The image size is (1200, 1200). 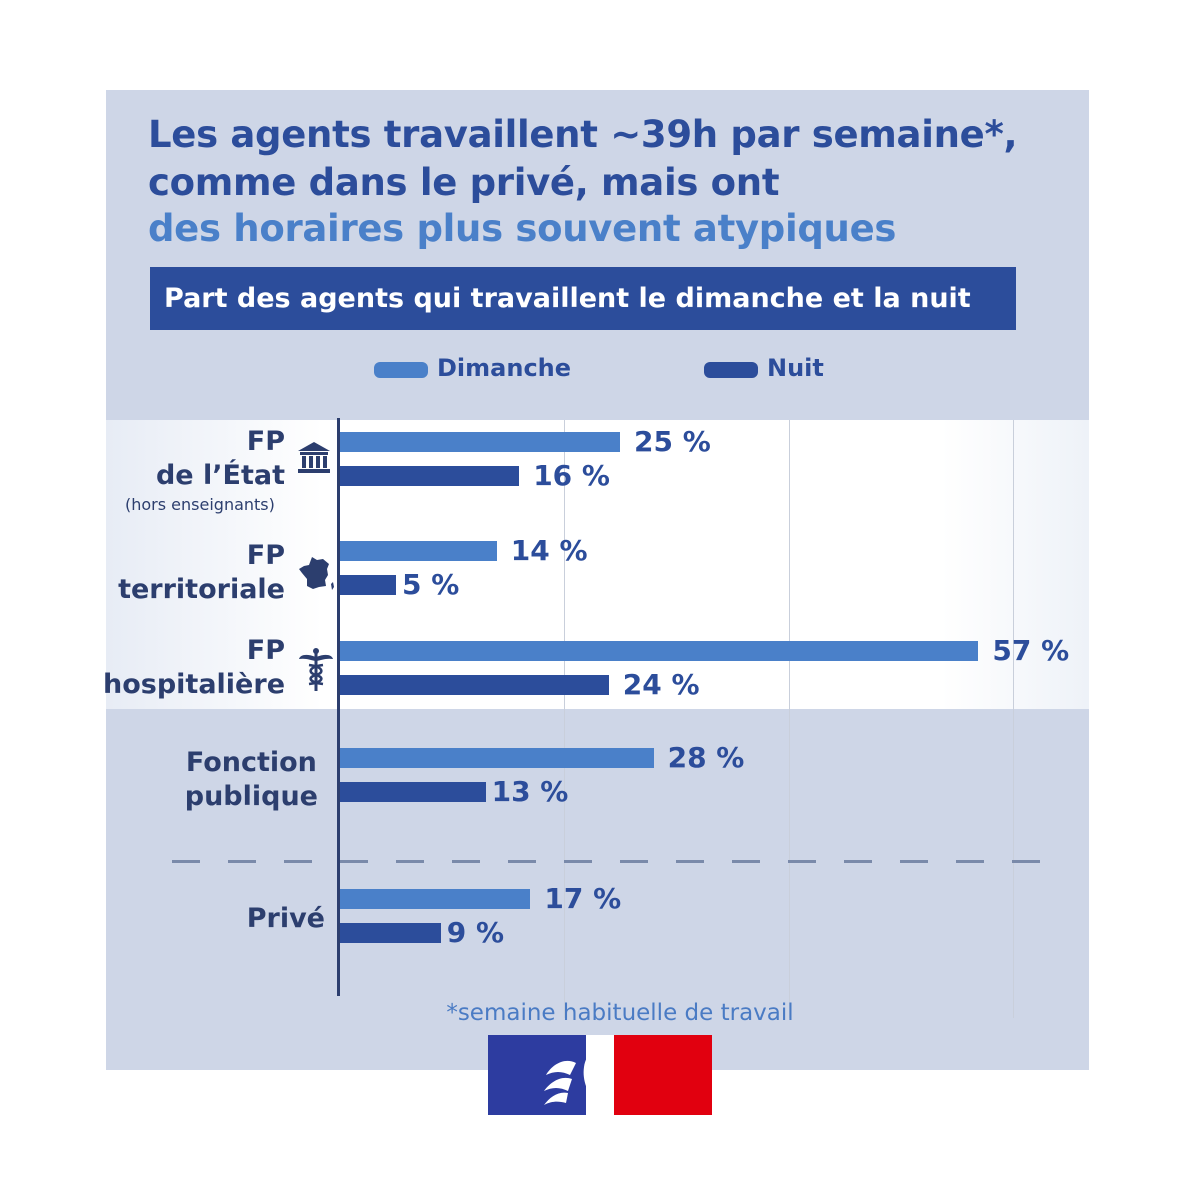 What do you see at coordinates (201, 573) in the screenshot?
I see `category-label-fp-territoriale: FP territoriale` at bounding box center [201, 573].